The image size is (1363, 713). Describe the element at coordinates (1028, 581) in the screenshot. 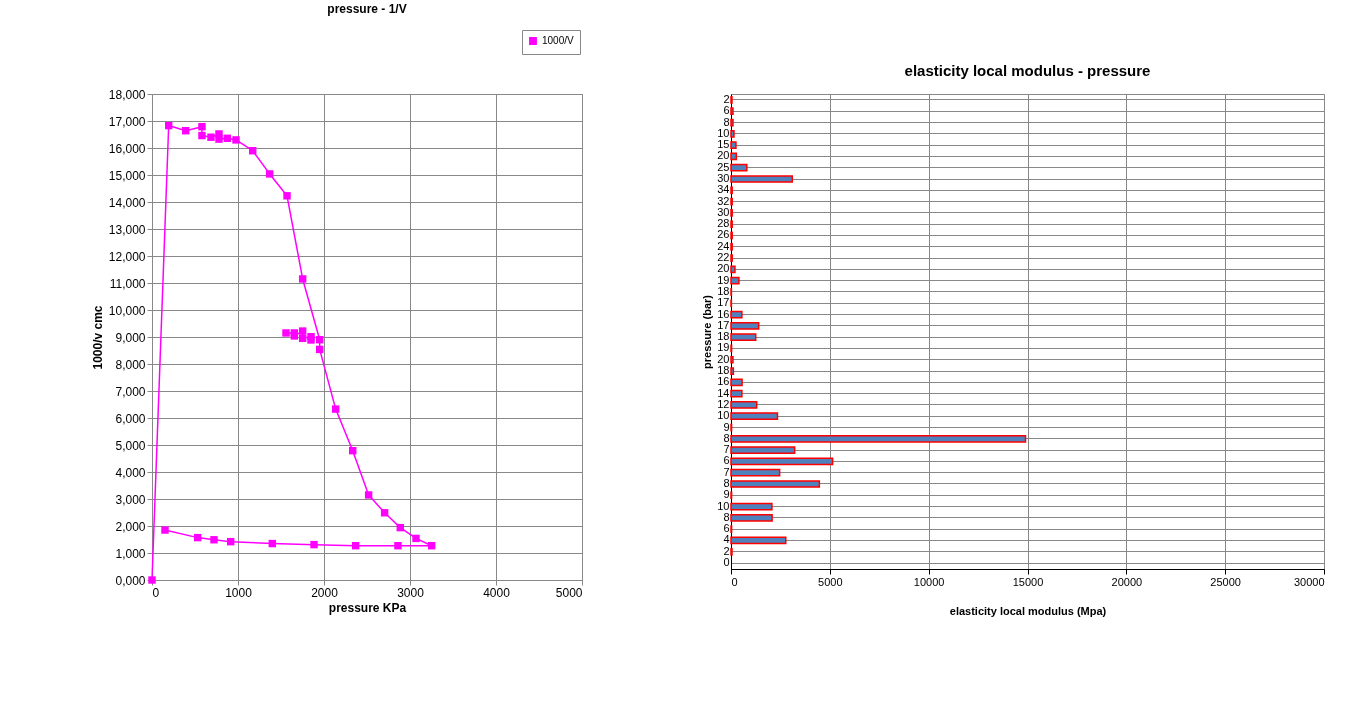

I see `x-tick-label: 15000` at that location.